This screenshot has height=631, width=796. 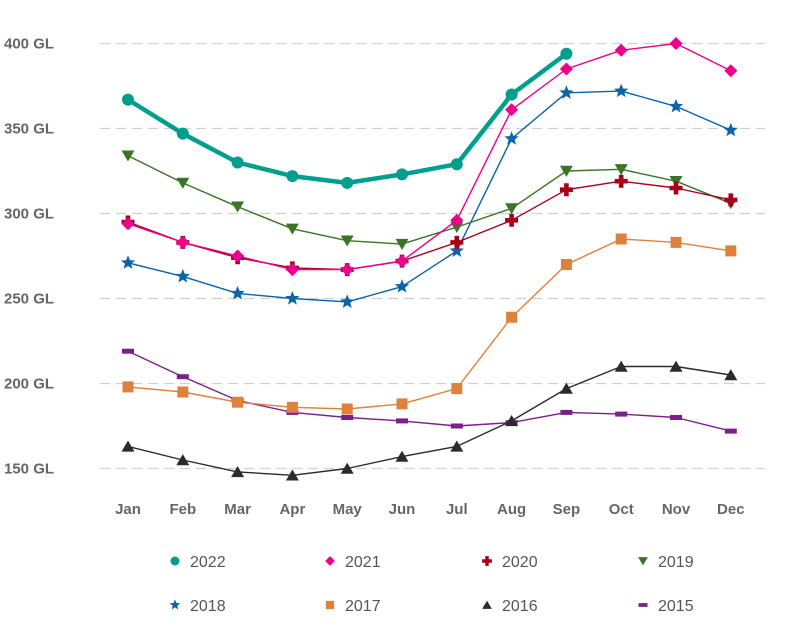 What do you see at coordinates (347, 409) in the screenshot?
I see `data-point-2017-May` at bounding box center [347, 409].